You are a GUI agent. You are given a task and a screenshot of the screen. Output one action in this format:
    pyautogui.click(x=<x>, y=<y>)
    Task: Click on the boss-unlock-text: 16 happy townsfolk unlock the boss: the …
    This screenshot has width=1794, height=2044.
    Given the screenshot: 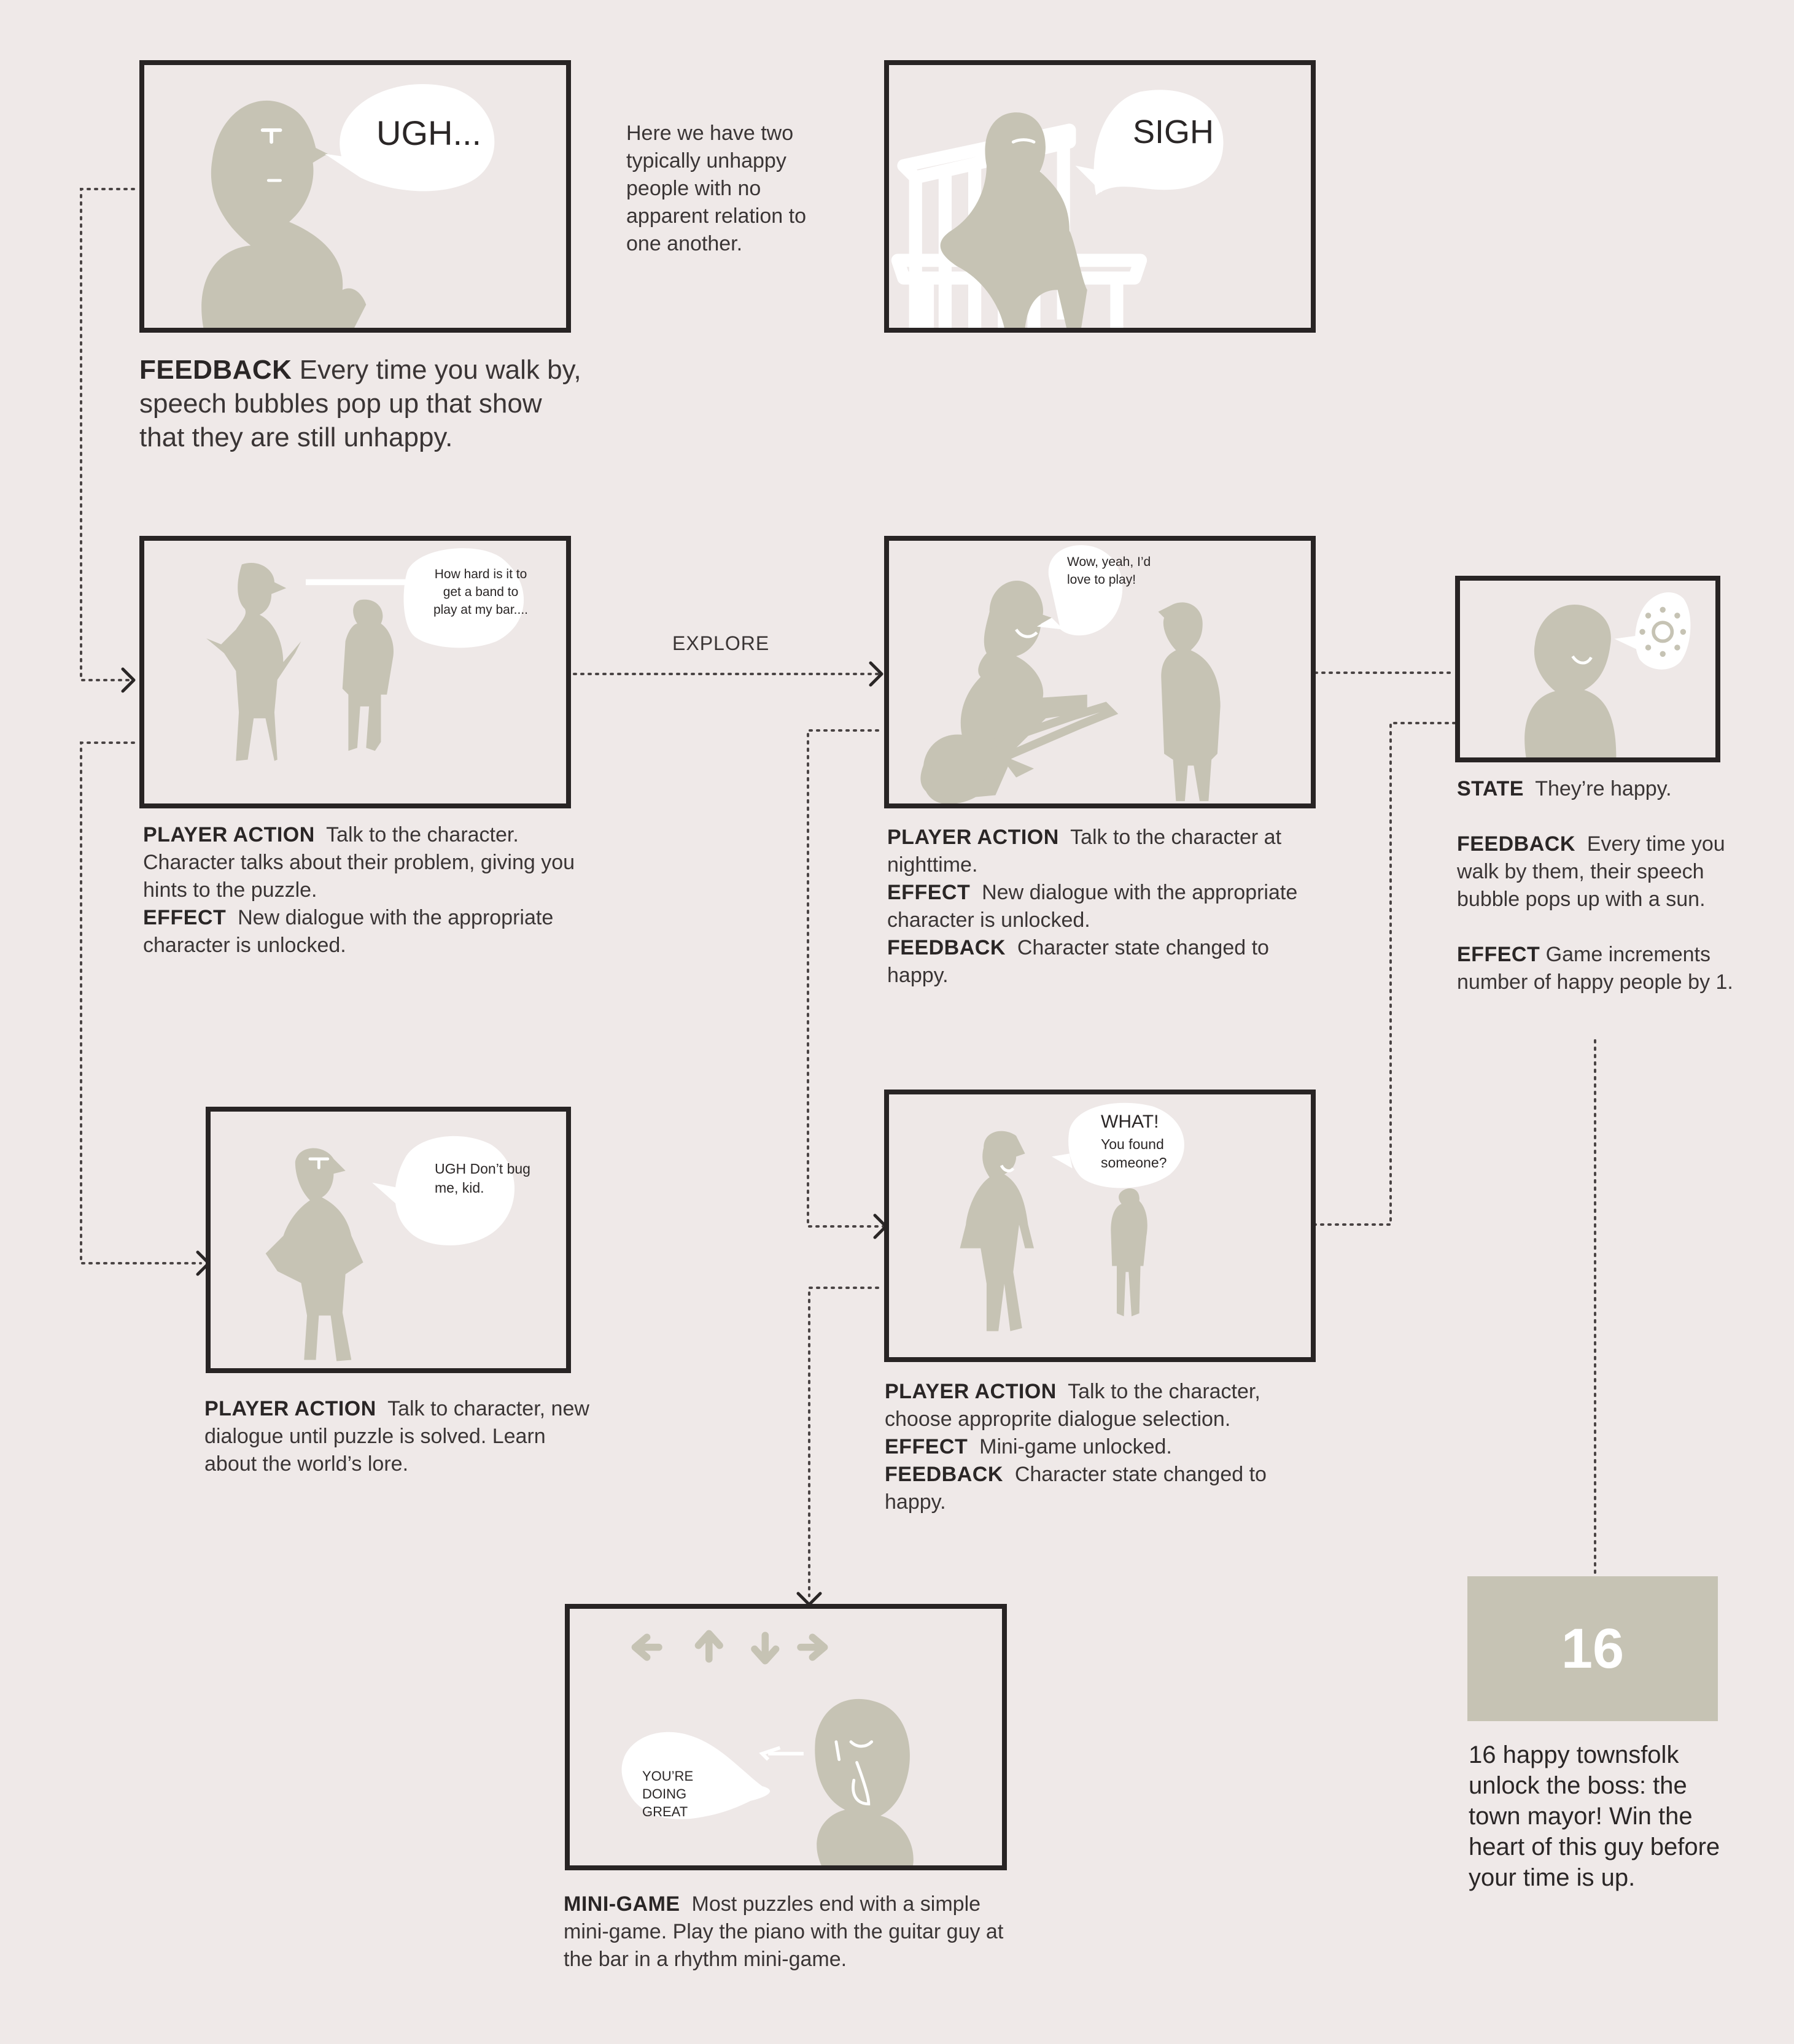 What is the action you would take?
    pyautogui.click(x=1595, y=1816)
    